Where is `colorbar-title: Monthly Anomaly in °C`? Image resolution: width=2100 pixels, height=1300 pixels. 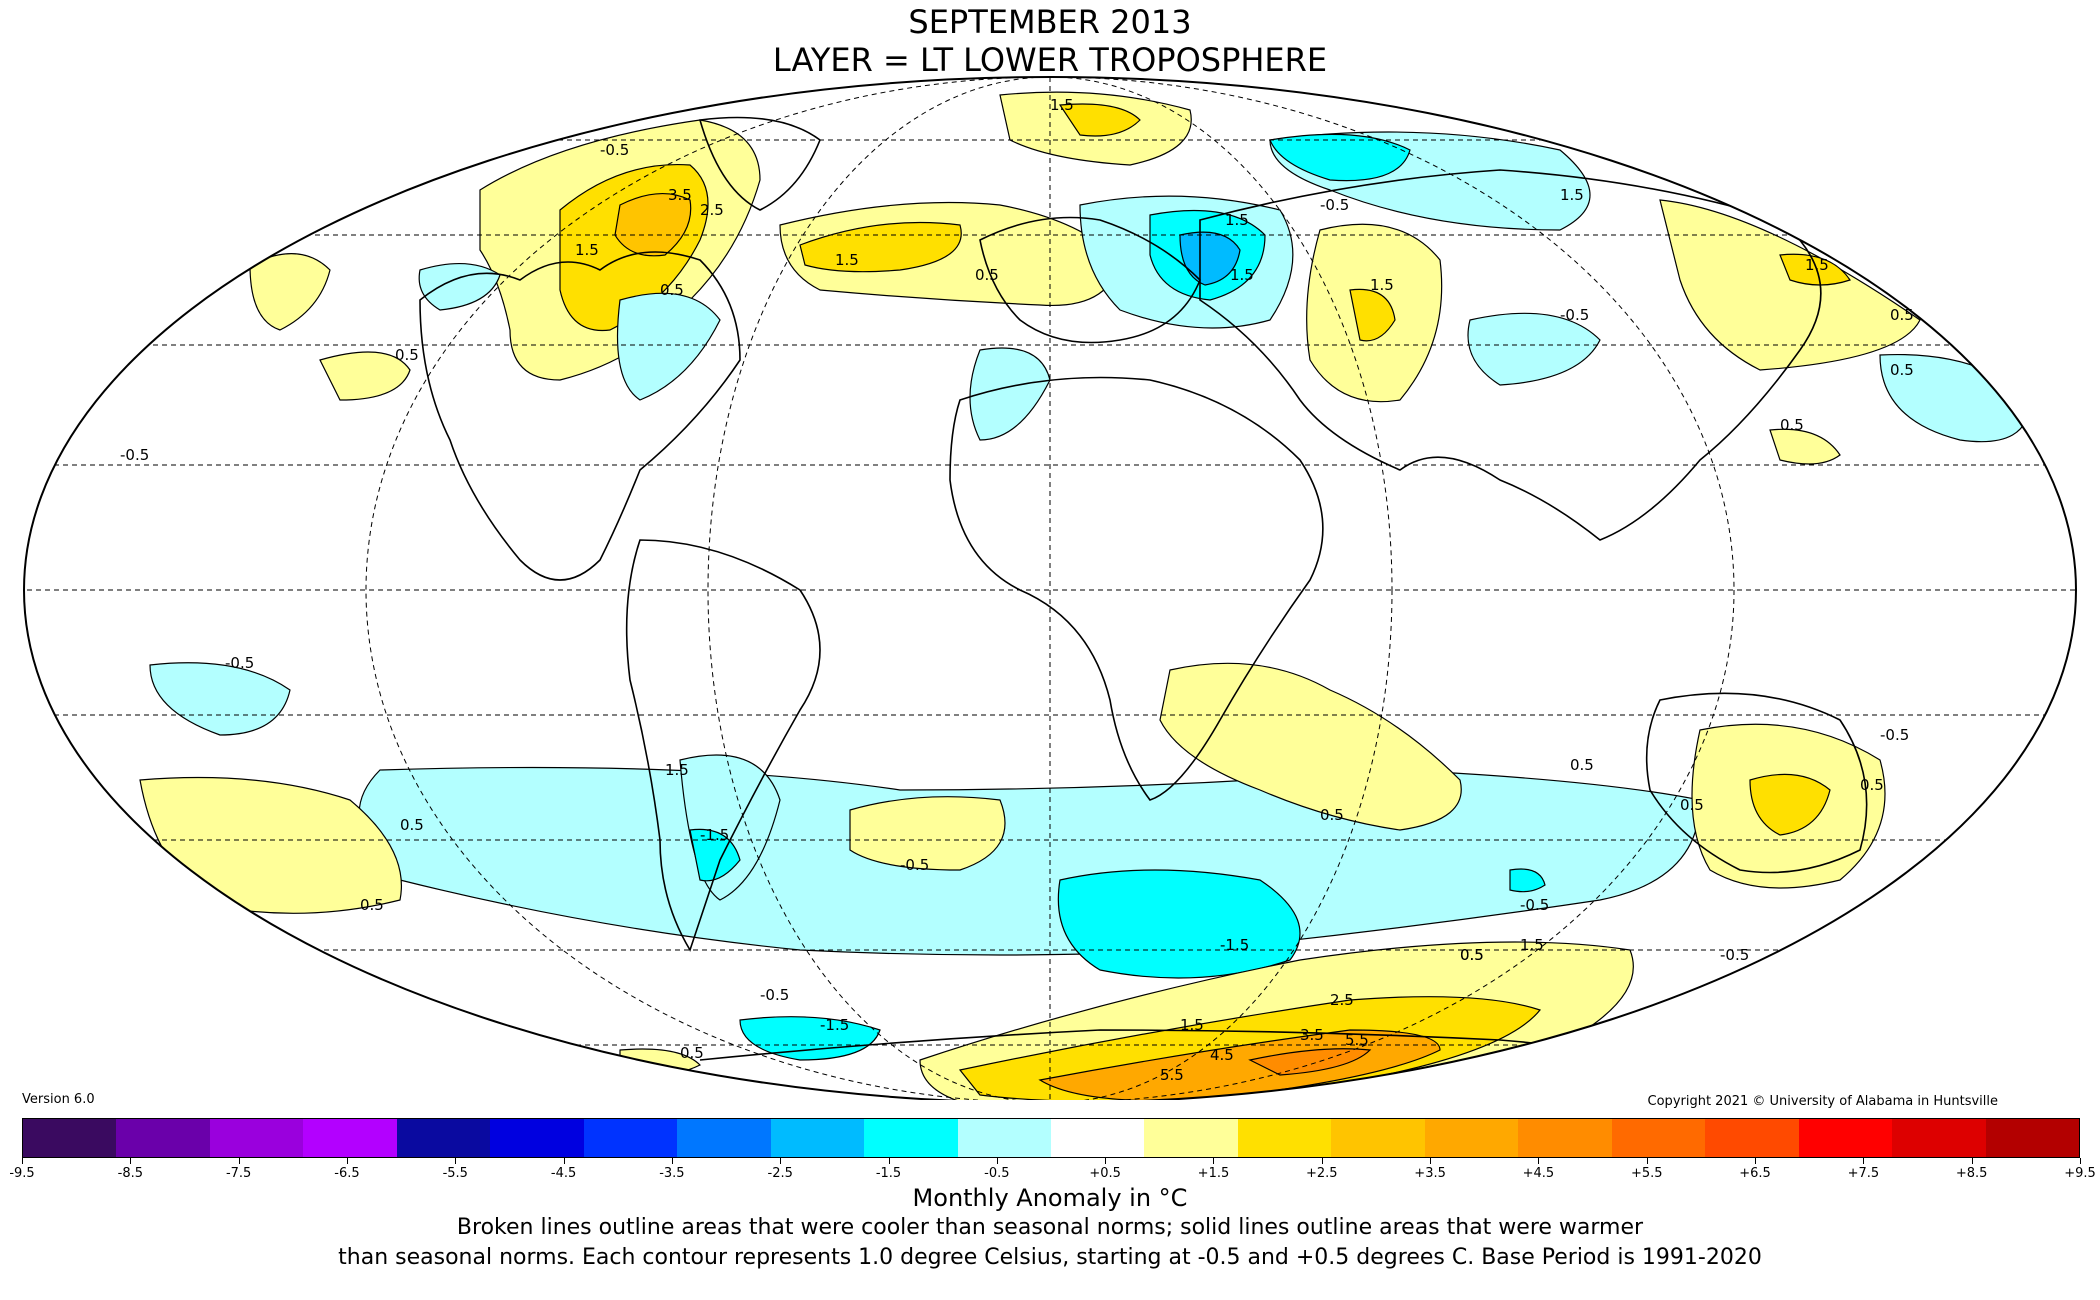 colorbar-title: Monthly Anomaly in °C is located at coordinates (1050, 1198).